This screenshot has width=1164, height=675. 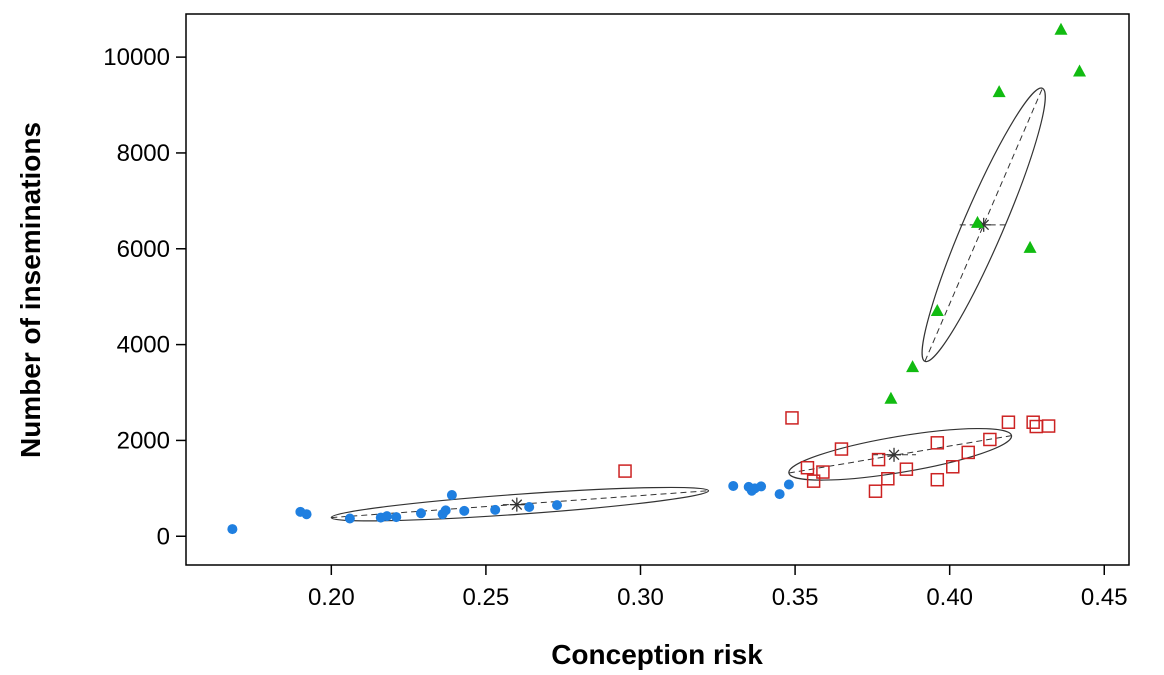 I want to click on x-tick-label: 0.40, so click(x=949, y=597).